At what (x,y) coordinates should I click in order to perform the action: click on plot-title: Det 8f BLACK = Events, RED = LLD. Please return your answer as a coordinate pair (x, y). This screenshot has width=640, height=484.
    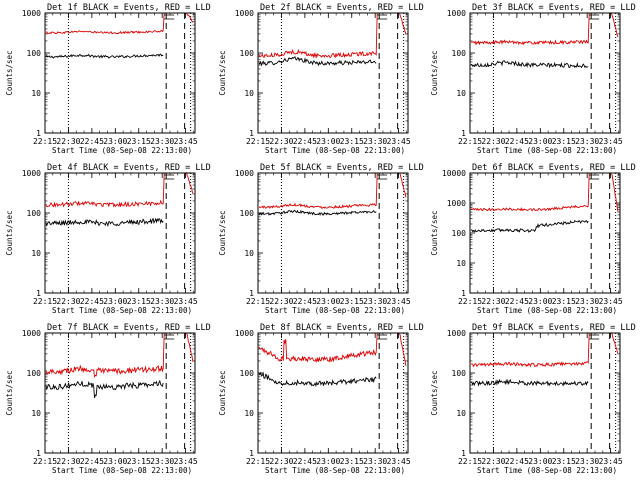
    Looking at the image, I should click on (342, 328).